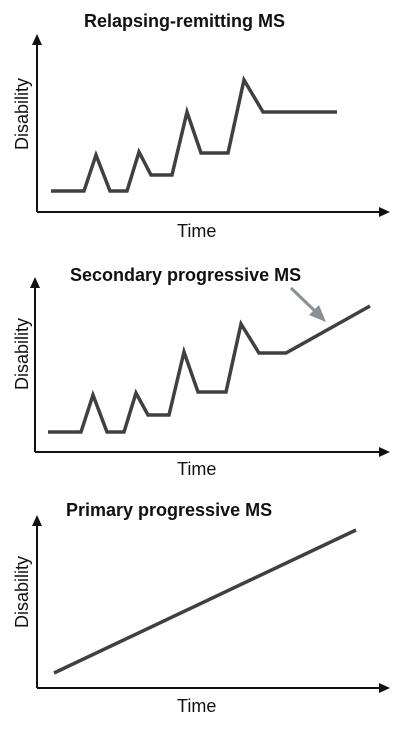 Image resolution: width=405 pixels, height=730 pixels. What do you see at coordinates (186, 275) in the screenshot?
I see `panel-title: Secondary progressive MS` at bounding box center [186, 275].